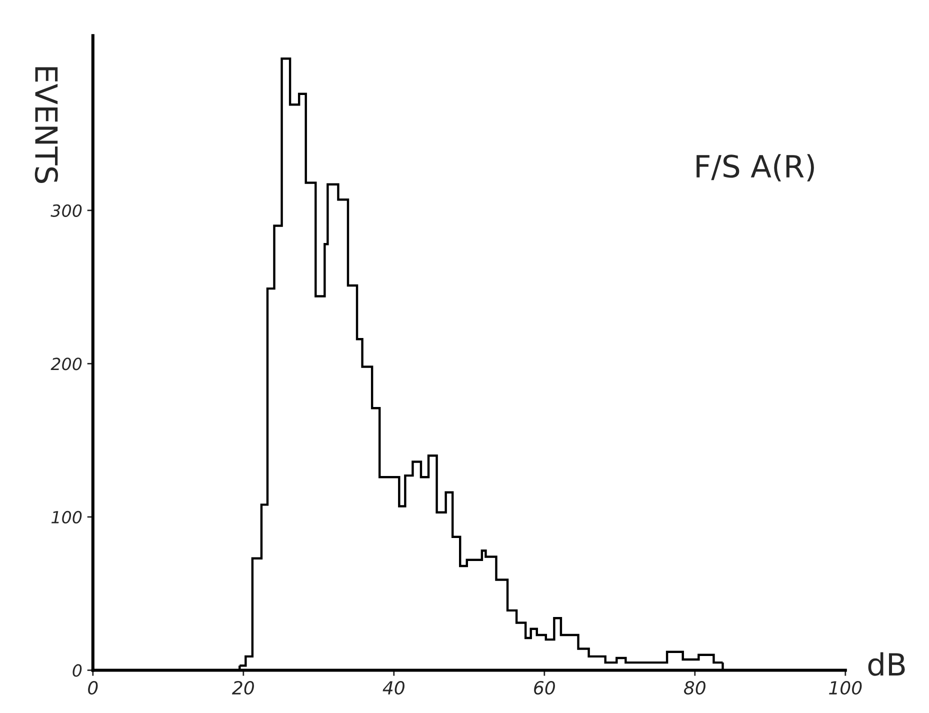 This screenshot has height=713, width=929. I want to click on x-tick-label: 0, so click(93, 687).